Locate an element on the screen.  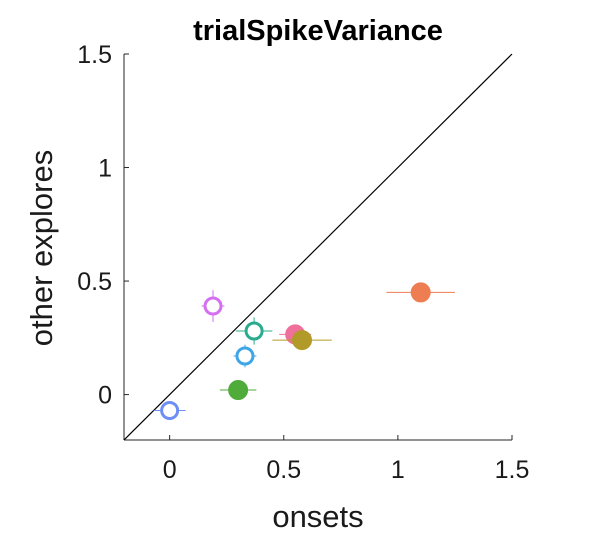
chart-title: trialSpikeVariance is located at coordinates (318, 31).